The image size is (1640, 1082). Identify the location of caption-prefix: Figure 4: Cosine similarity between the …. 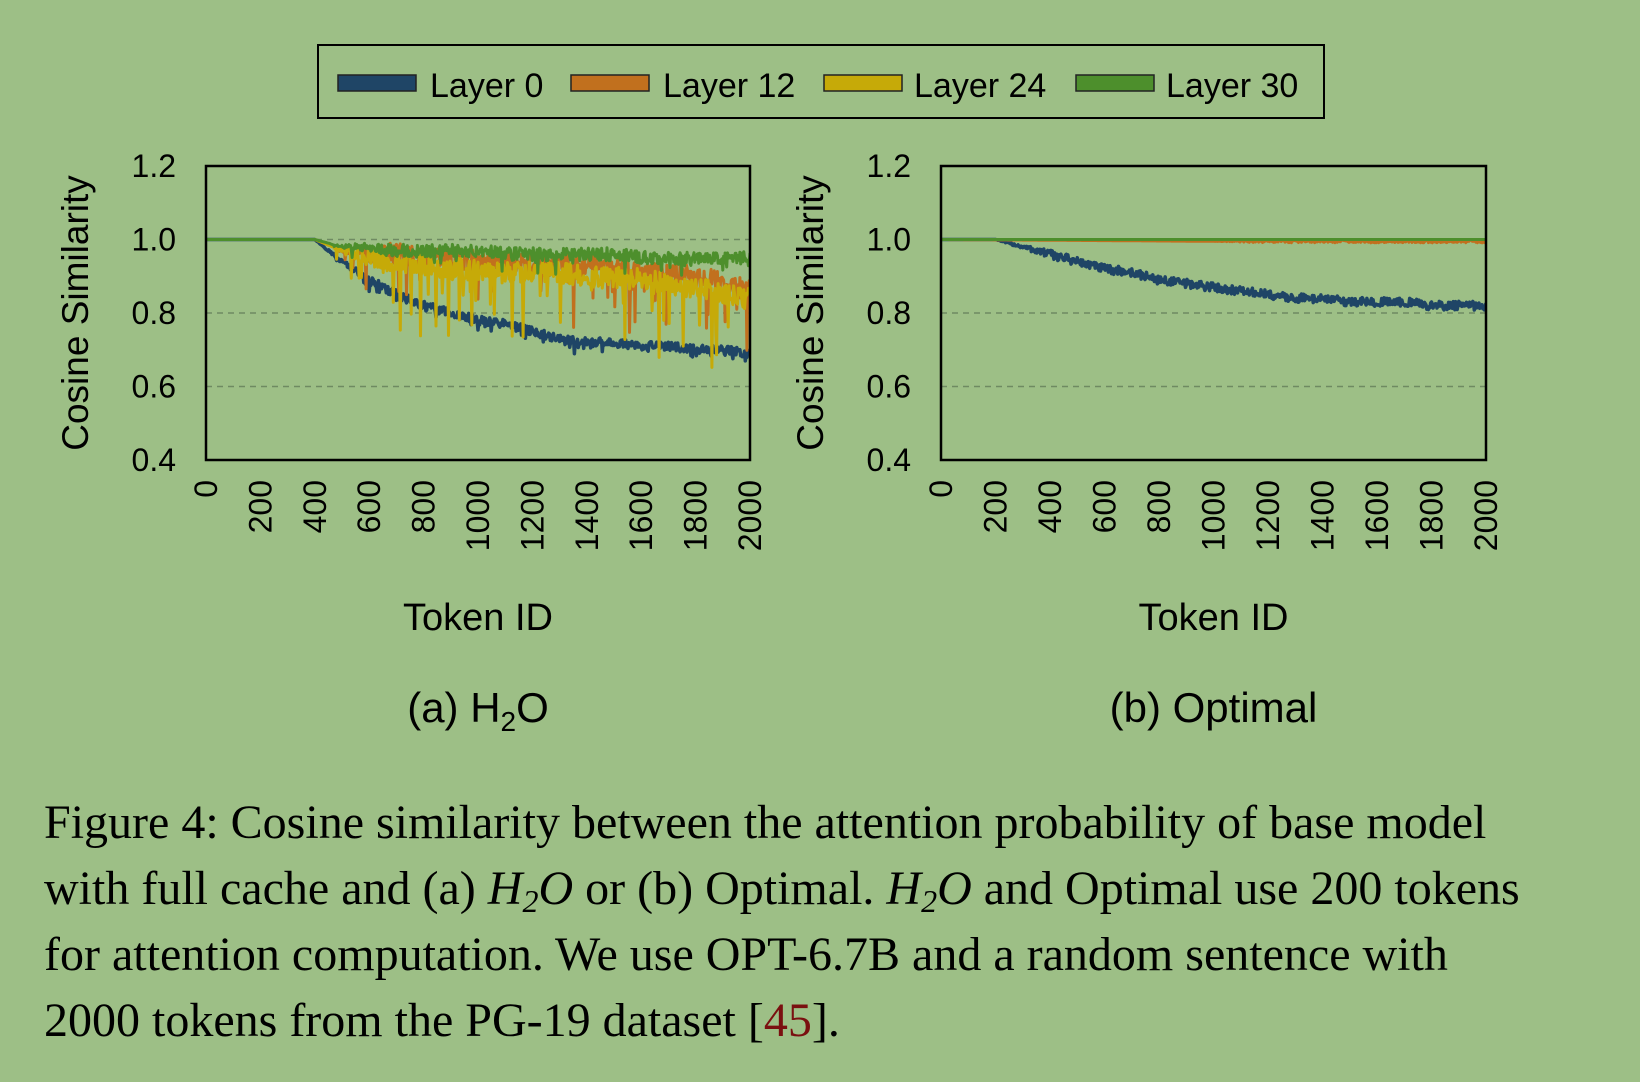
(765, 855).